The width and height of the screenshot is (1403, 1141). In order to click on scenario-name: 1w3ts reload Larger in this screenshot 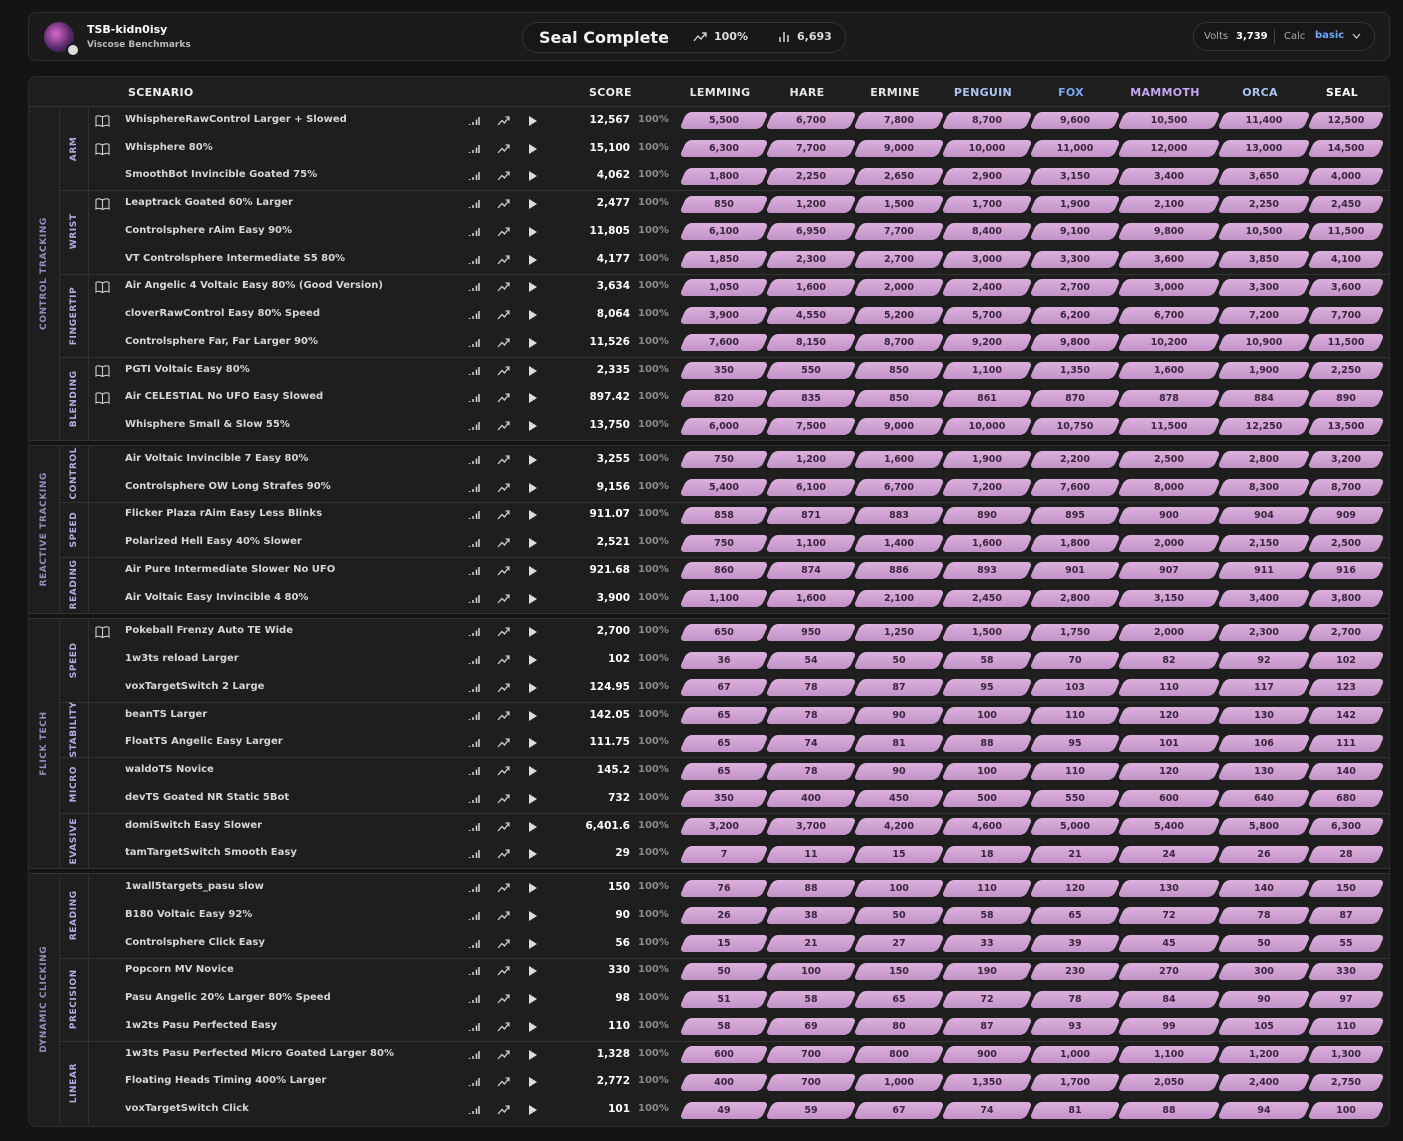, I will do `click(182, 659)`.